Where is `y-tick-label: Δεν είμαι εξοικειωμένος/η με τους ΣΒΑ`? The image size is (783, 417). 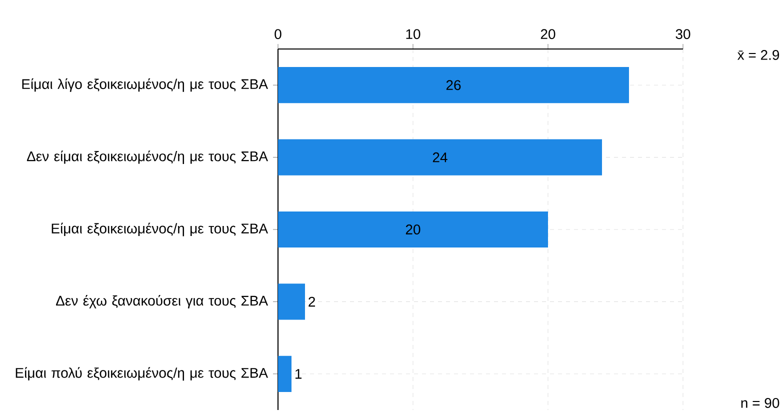
y-tick-label: Δεν είμαι εξοικειωμένος/η με τους ΣΒΑ is located at coordinates (147, 157).